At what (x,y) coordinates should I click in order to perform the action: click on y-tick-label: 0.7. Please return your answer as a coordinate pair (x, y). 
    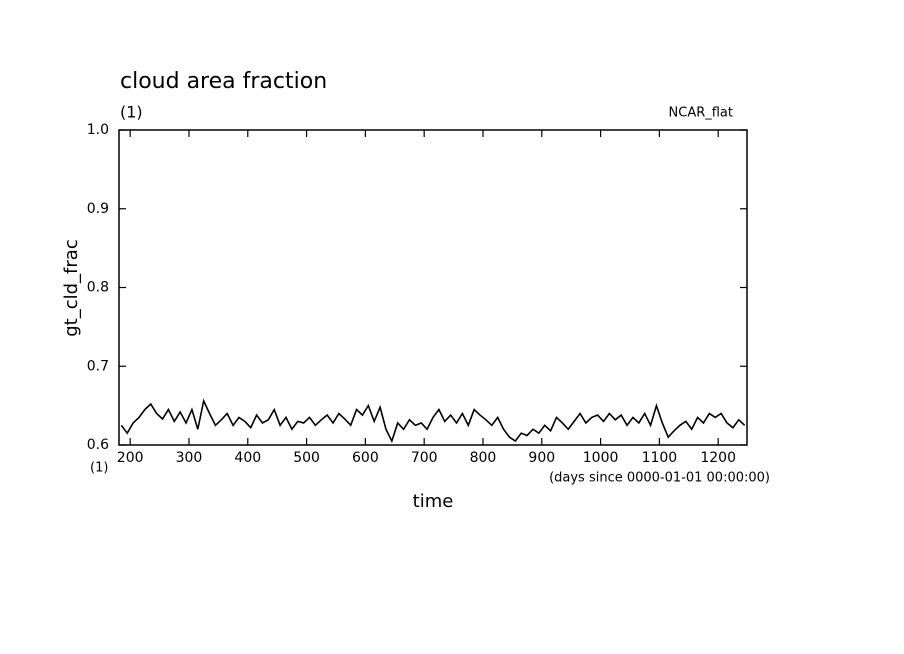
    Looking at the image, I should click on (98, 366).